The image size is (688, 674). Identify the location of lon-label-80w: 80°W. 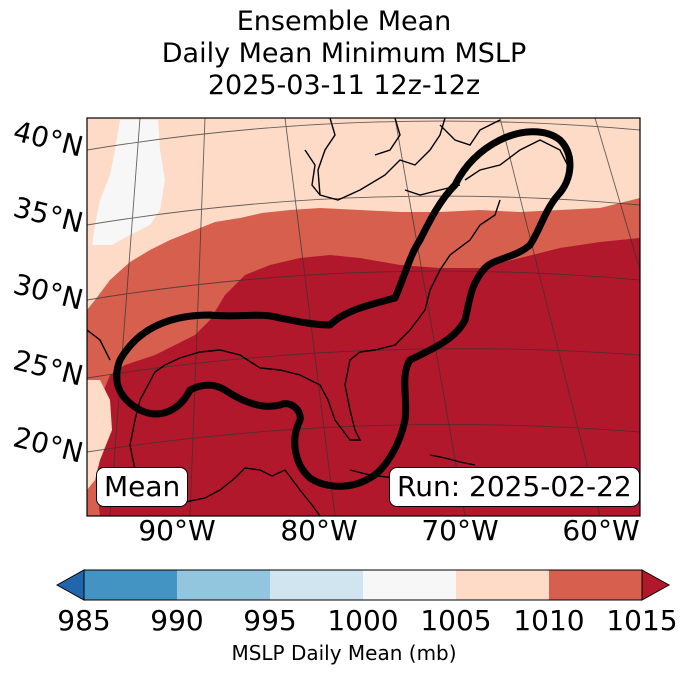
(319, 530).